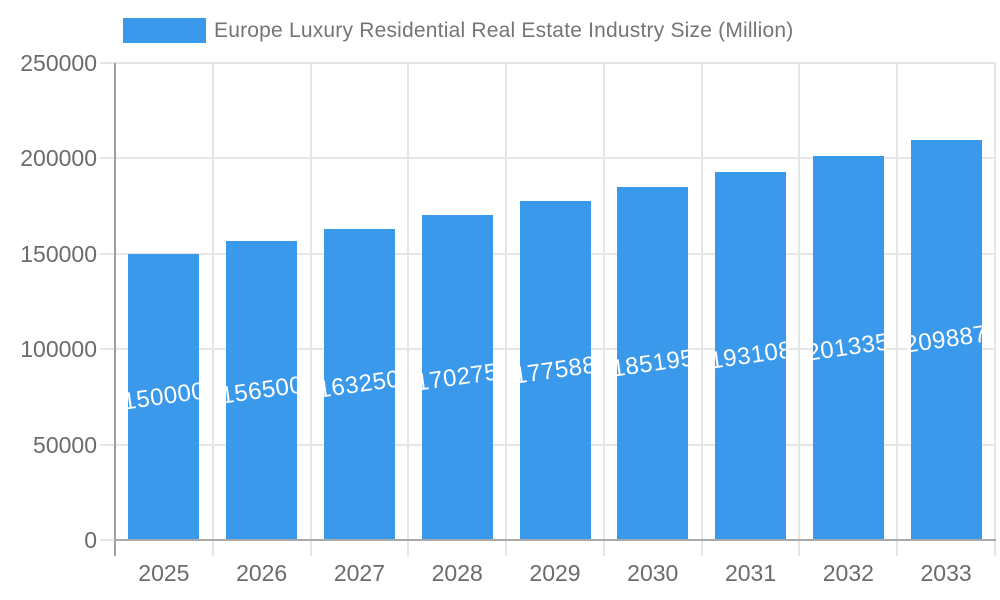 This screenshot has height=600, width=1000. Describe the element at coordinates (848, 573) in the screenshot. I see `x-axis-tick-label: 2032` at that location.